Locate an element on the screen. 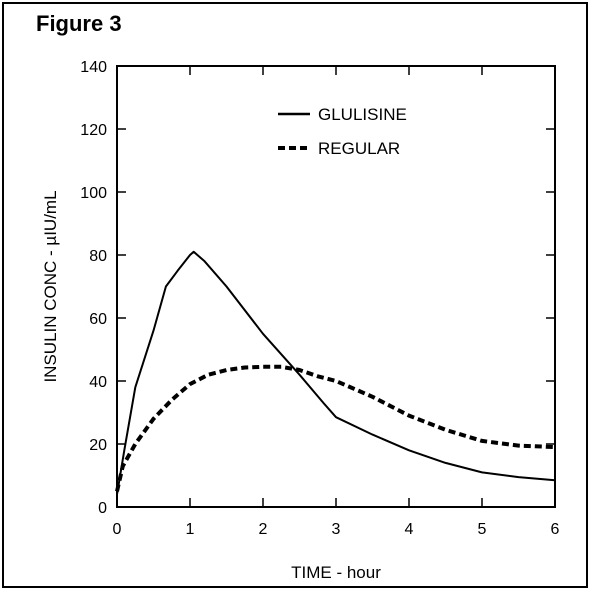 This screenshot has height=592, width=592. legend-label: REGULAR is located at coordinates (359, 148).